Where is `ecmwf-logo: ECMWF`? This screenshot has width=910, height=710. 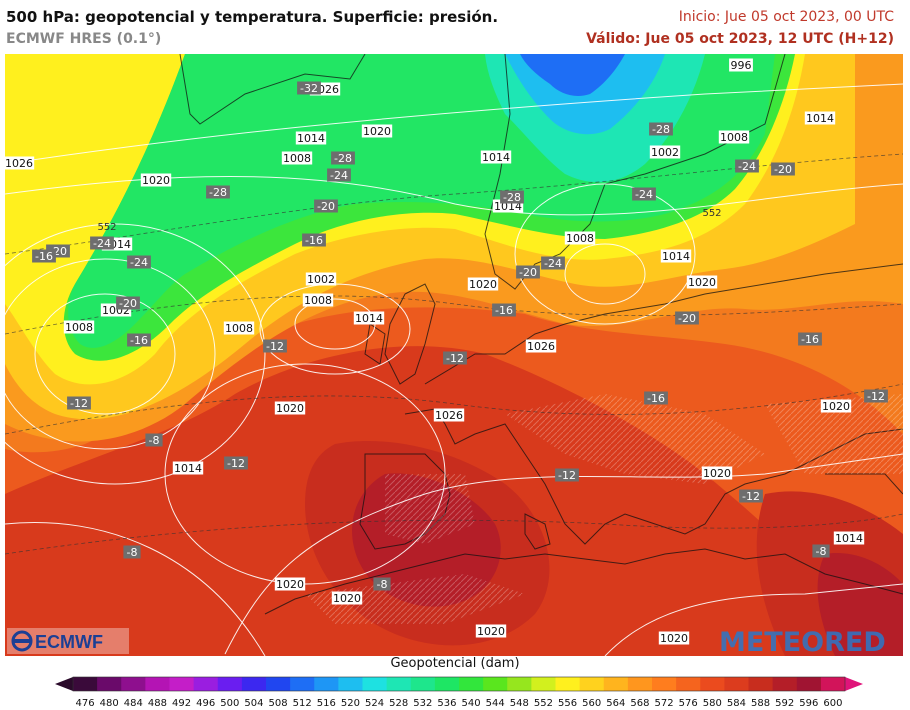
ecmwf-logo: ECMWF is located at coordinates (68, 641).